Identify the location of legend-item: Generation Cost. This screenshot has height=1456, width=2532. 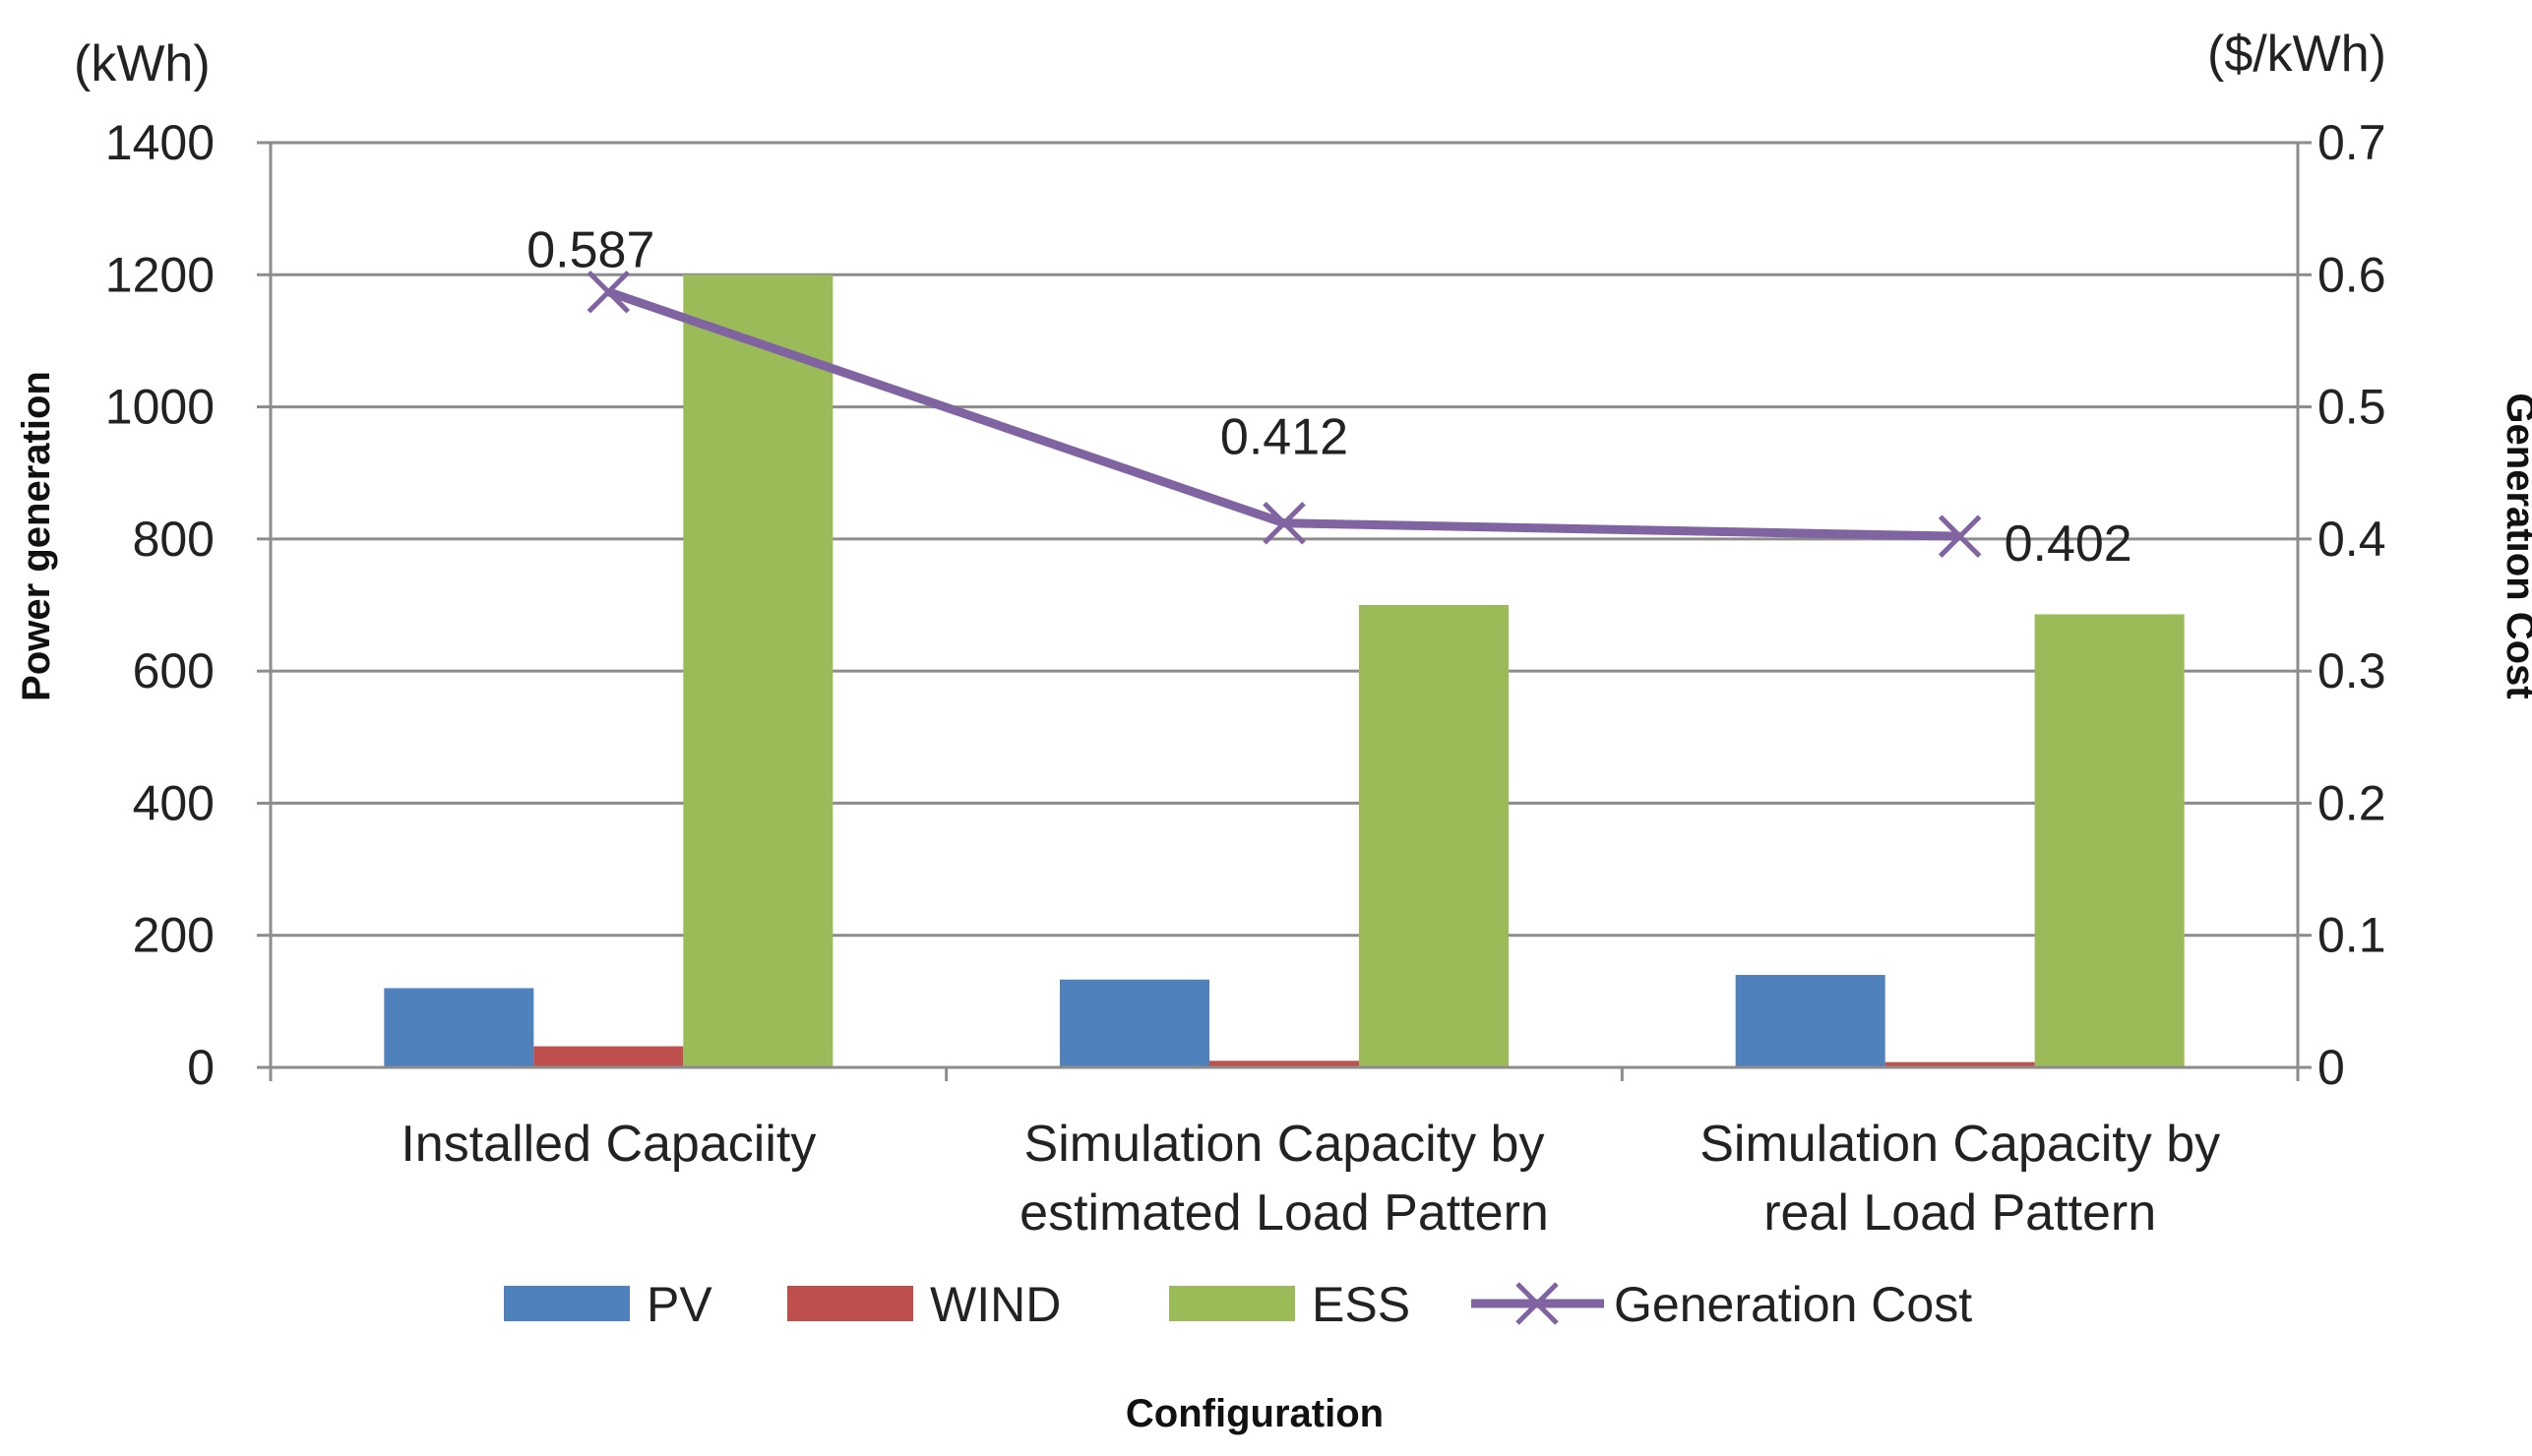
(1722, 1304).